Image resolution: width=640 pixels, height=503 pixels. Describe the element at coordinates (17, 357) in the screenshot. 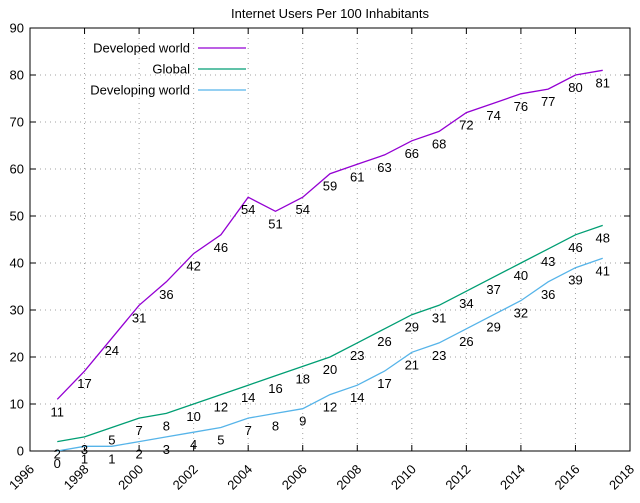

I see `y-tick-label: 20` at that location.